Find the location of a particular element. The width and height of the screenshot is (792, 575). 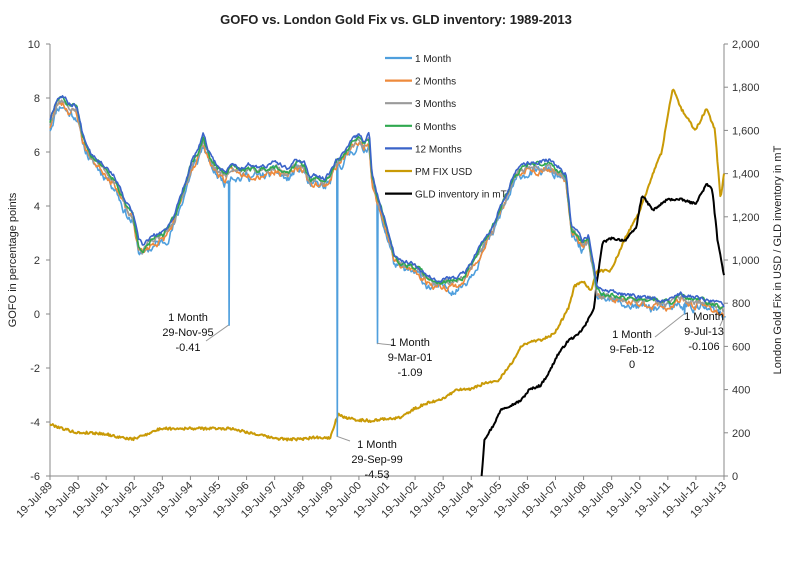

y-tick-label: 0 is located at coordinates (37, 315).